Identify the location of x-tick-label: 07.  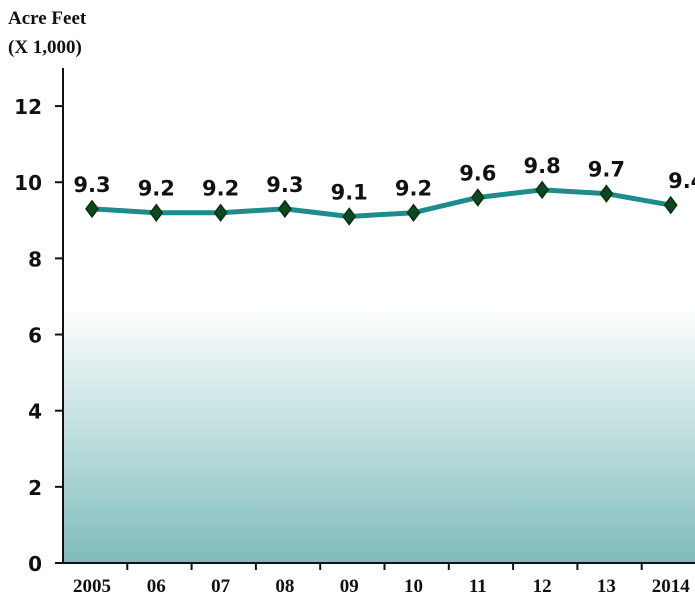
(221, 586).